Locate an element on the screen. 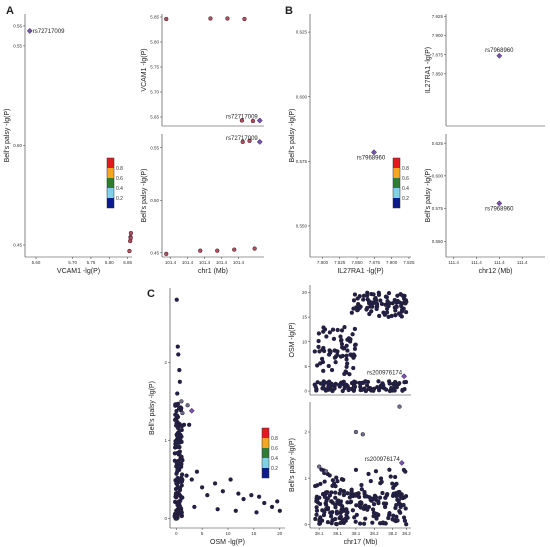  panel-letter-a: A is located at coordinates (10, 11).